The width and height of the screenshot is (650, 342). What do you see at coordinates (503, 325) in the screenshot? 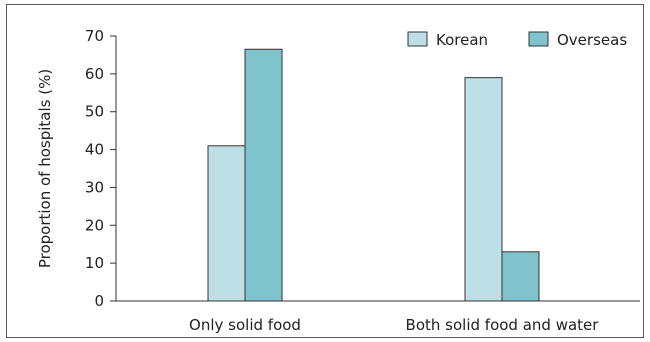
I see `x-tick-label: Both solid food and water` at bounding box center [503, 325].